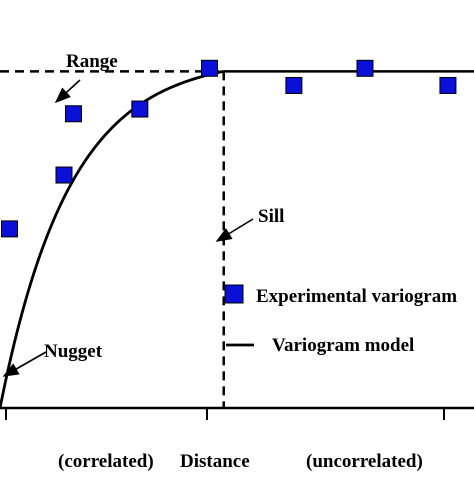  What do you see at coordinates (234, 294) in the screenshot?
I see `legend-marker-experimental` at bounding box center [234, 294].